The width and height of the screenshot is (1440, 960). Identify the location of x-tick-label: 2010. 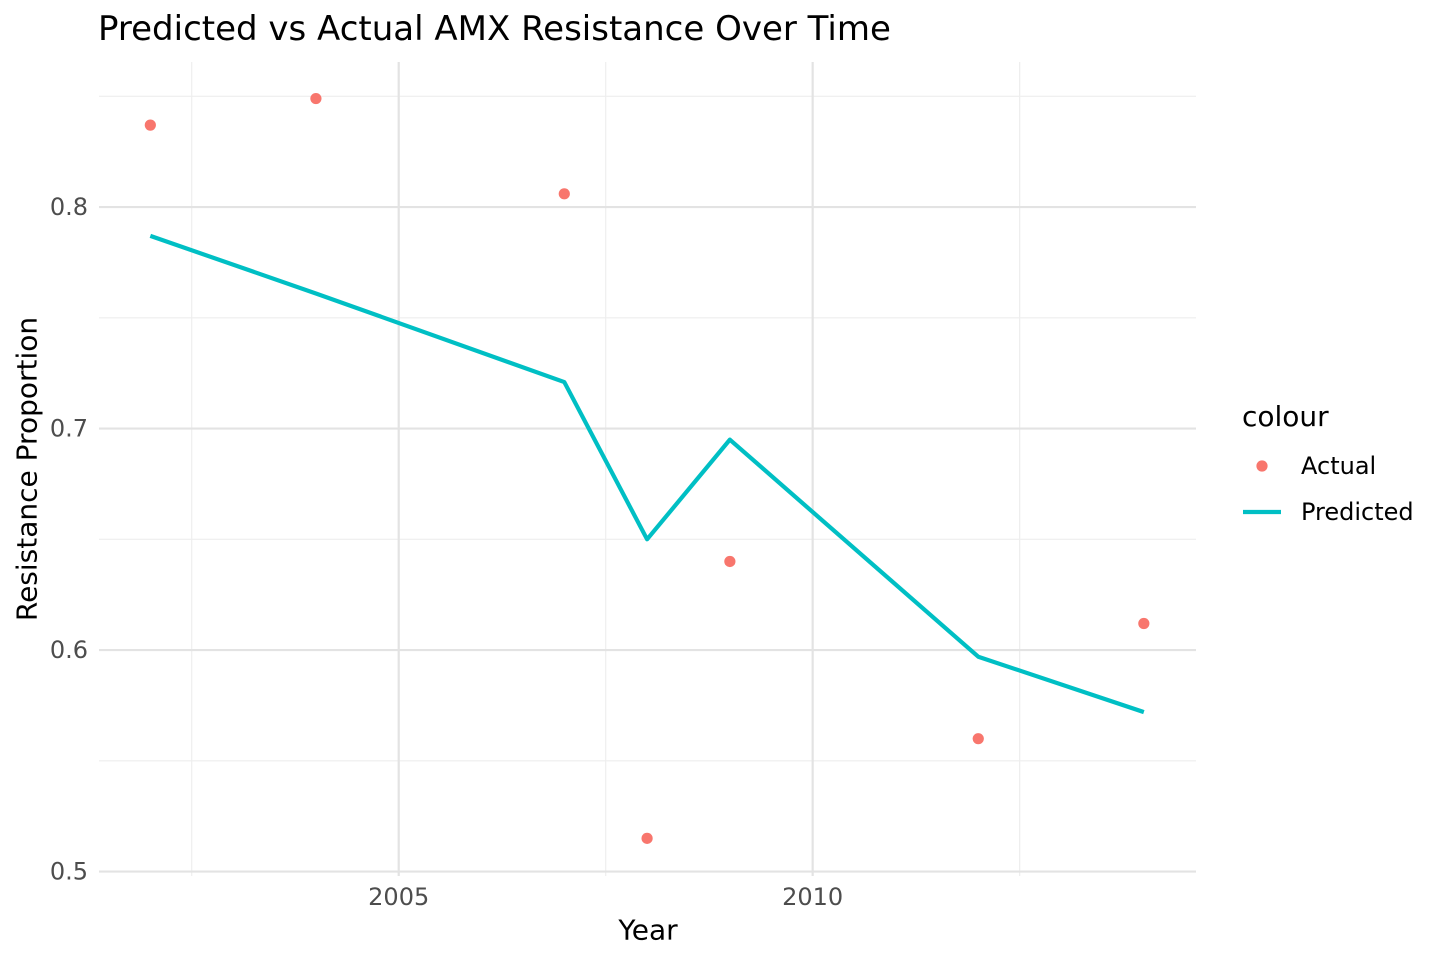
(812, 897).